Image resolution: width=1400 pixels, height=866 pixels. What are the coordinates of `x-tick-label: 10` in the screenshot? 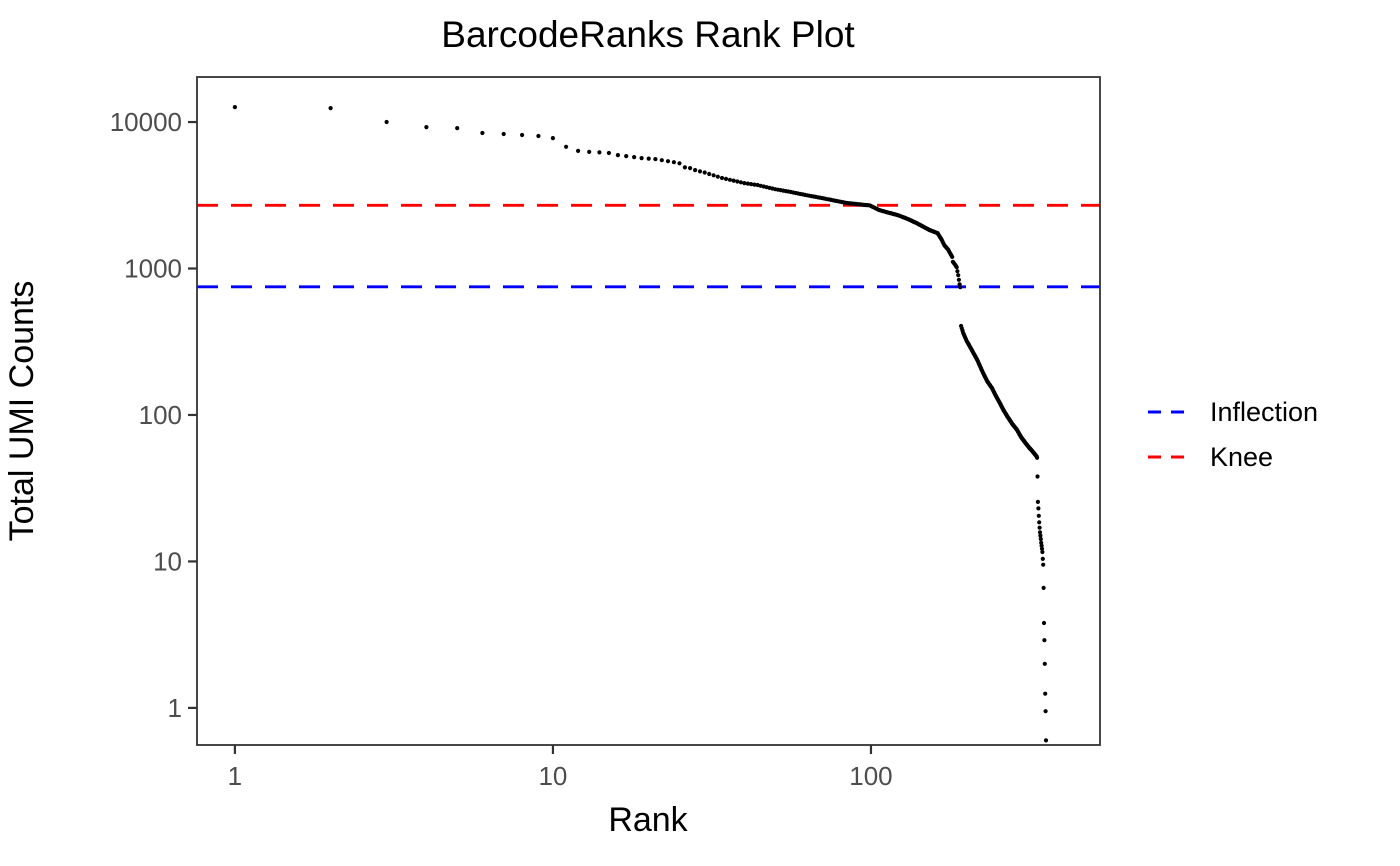 It's located at (552, 776).